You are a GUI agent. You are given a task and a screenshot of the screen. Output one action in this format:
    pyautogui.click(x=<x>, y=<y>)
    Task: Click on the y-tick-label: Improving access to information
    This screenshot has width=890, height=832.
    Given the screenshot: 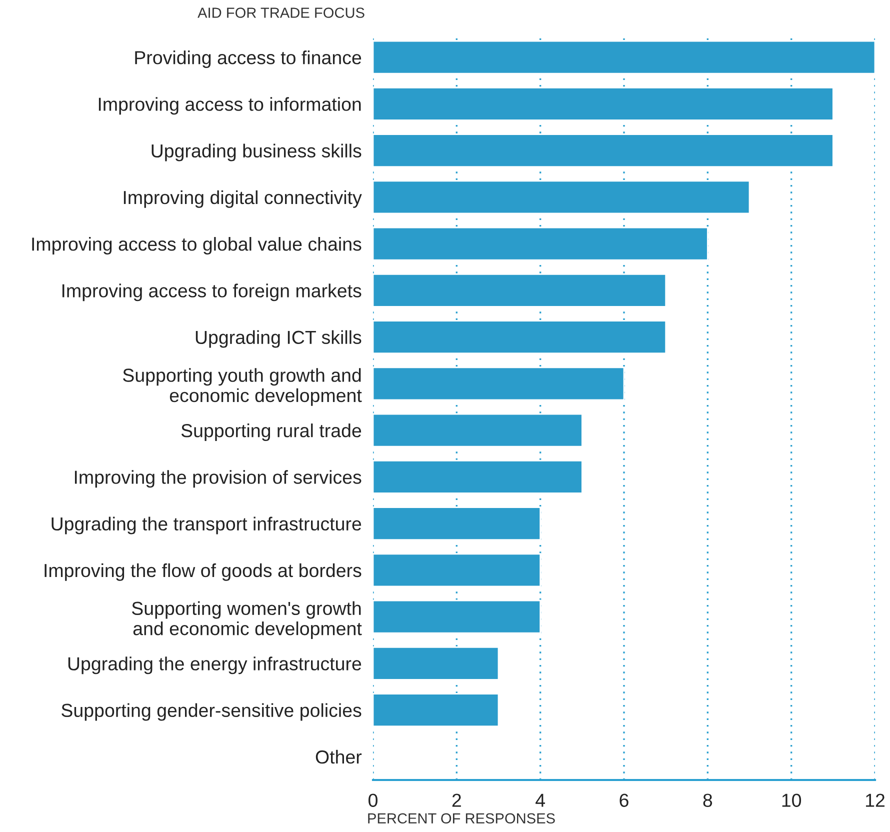 What is the action you would take?
    pyautogui.click(x=229, y=106)
    